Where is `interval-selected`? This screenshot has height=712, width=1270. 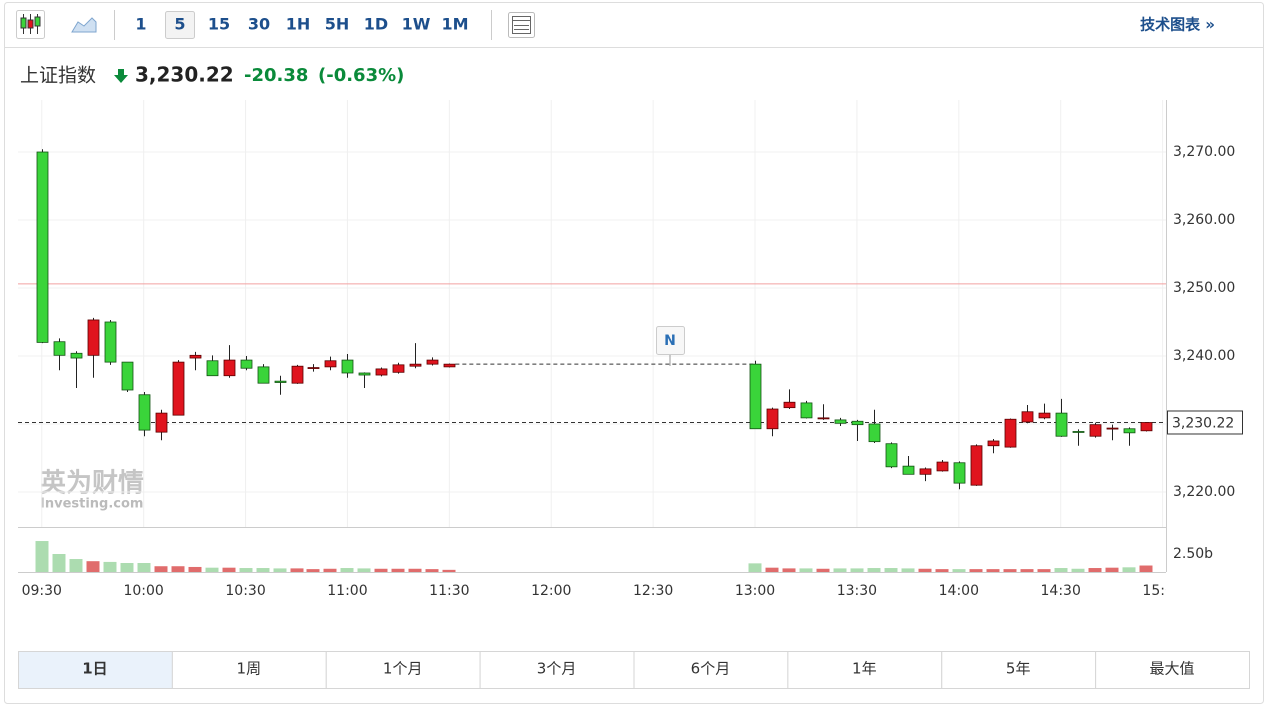
interval-selected is located at coordinates (180, 25).